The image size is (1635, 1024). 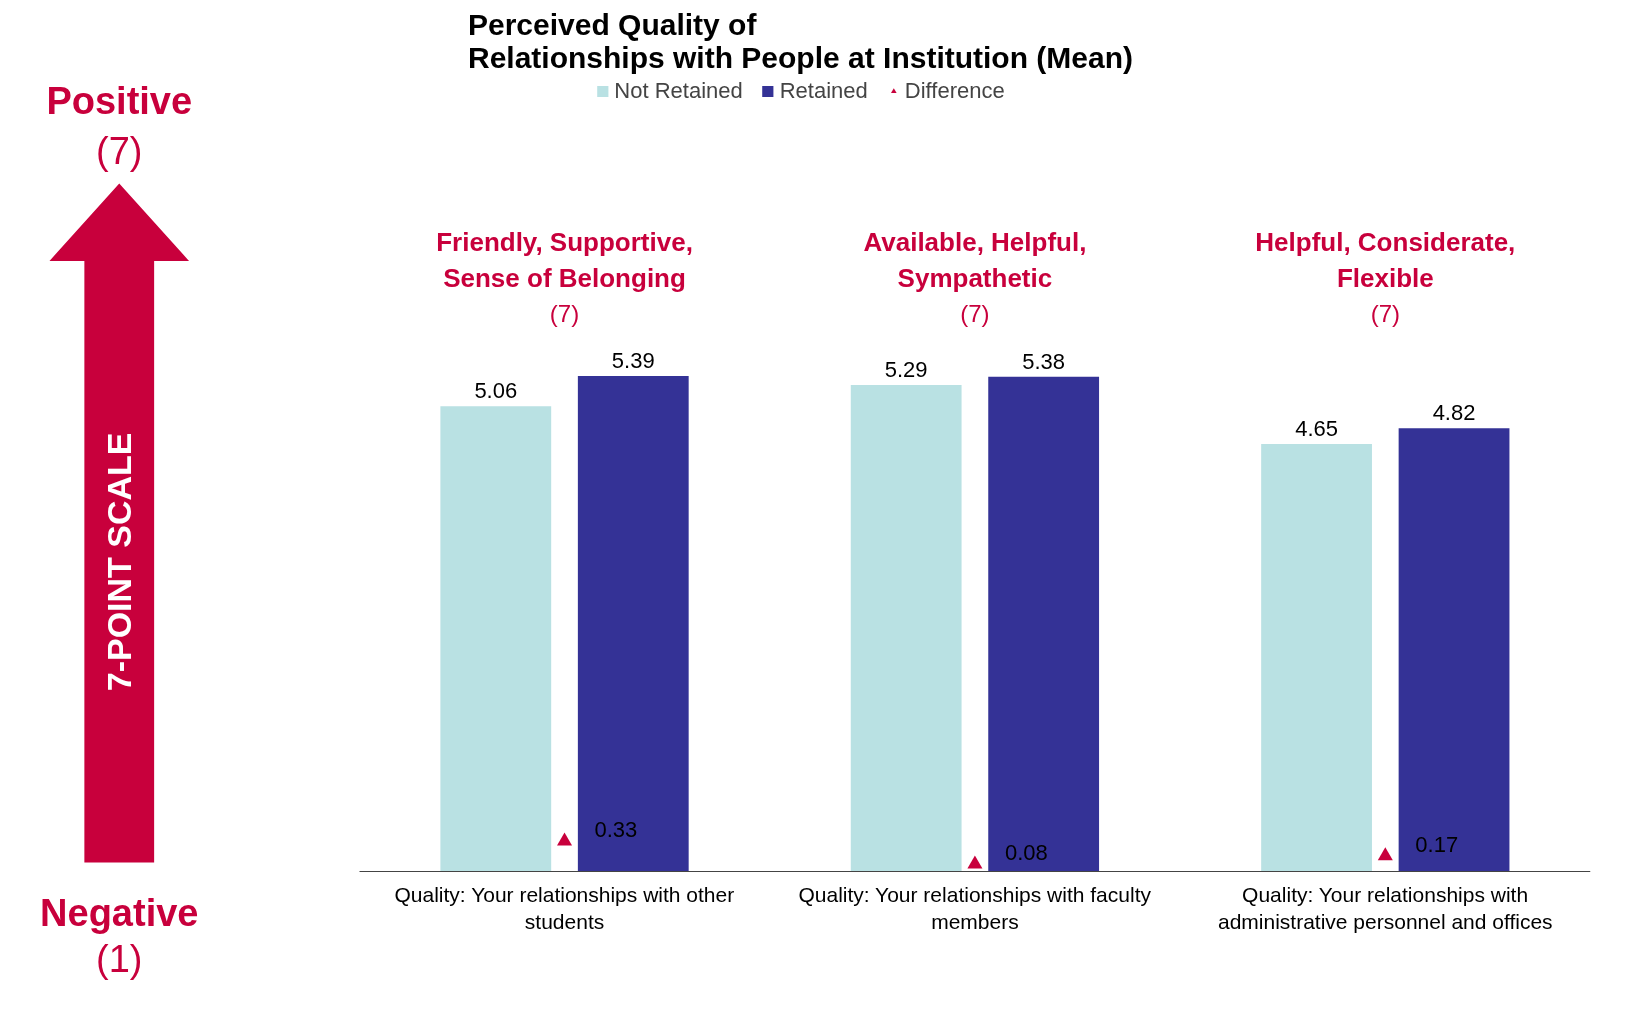 I want to click on text: Negative, so click(x=119, y=912).